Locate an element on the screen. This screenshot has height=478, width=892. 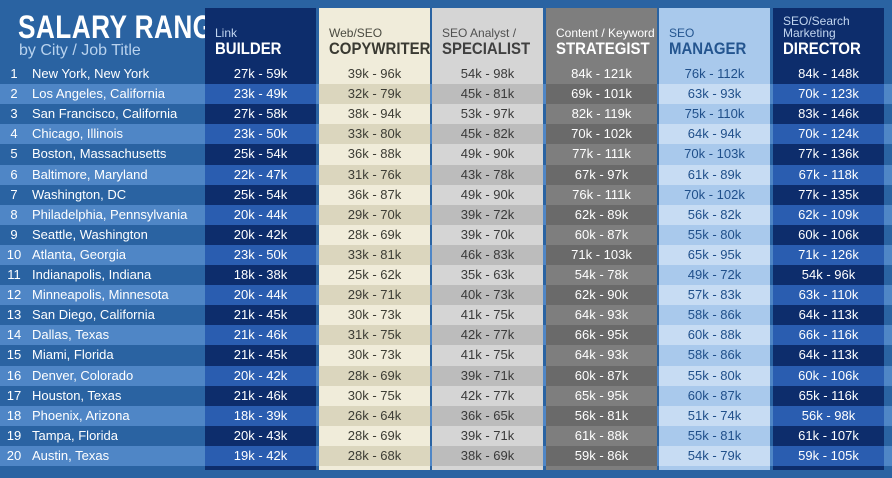
salary-cell: 84k - 148k is located at coordinates (828, 73).